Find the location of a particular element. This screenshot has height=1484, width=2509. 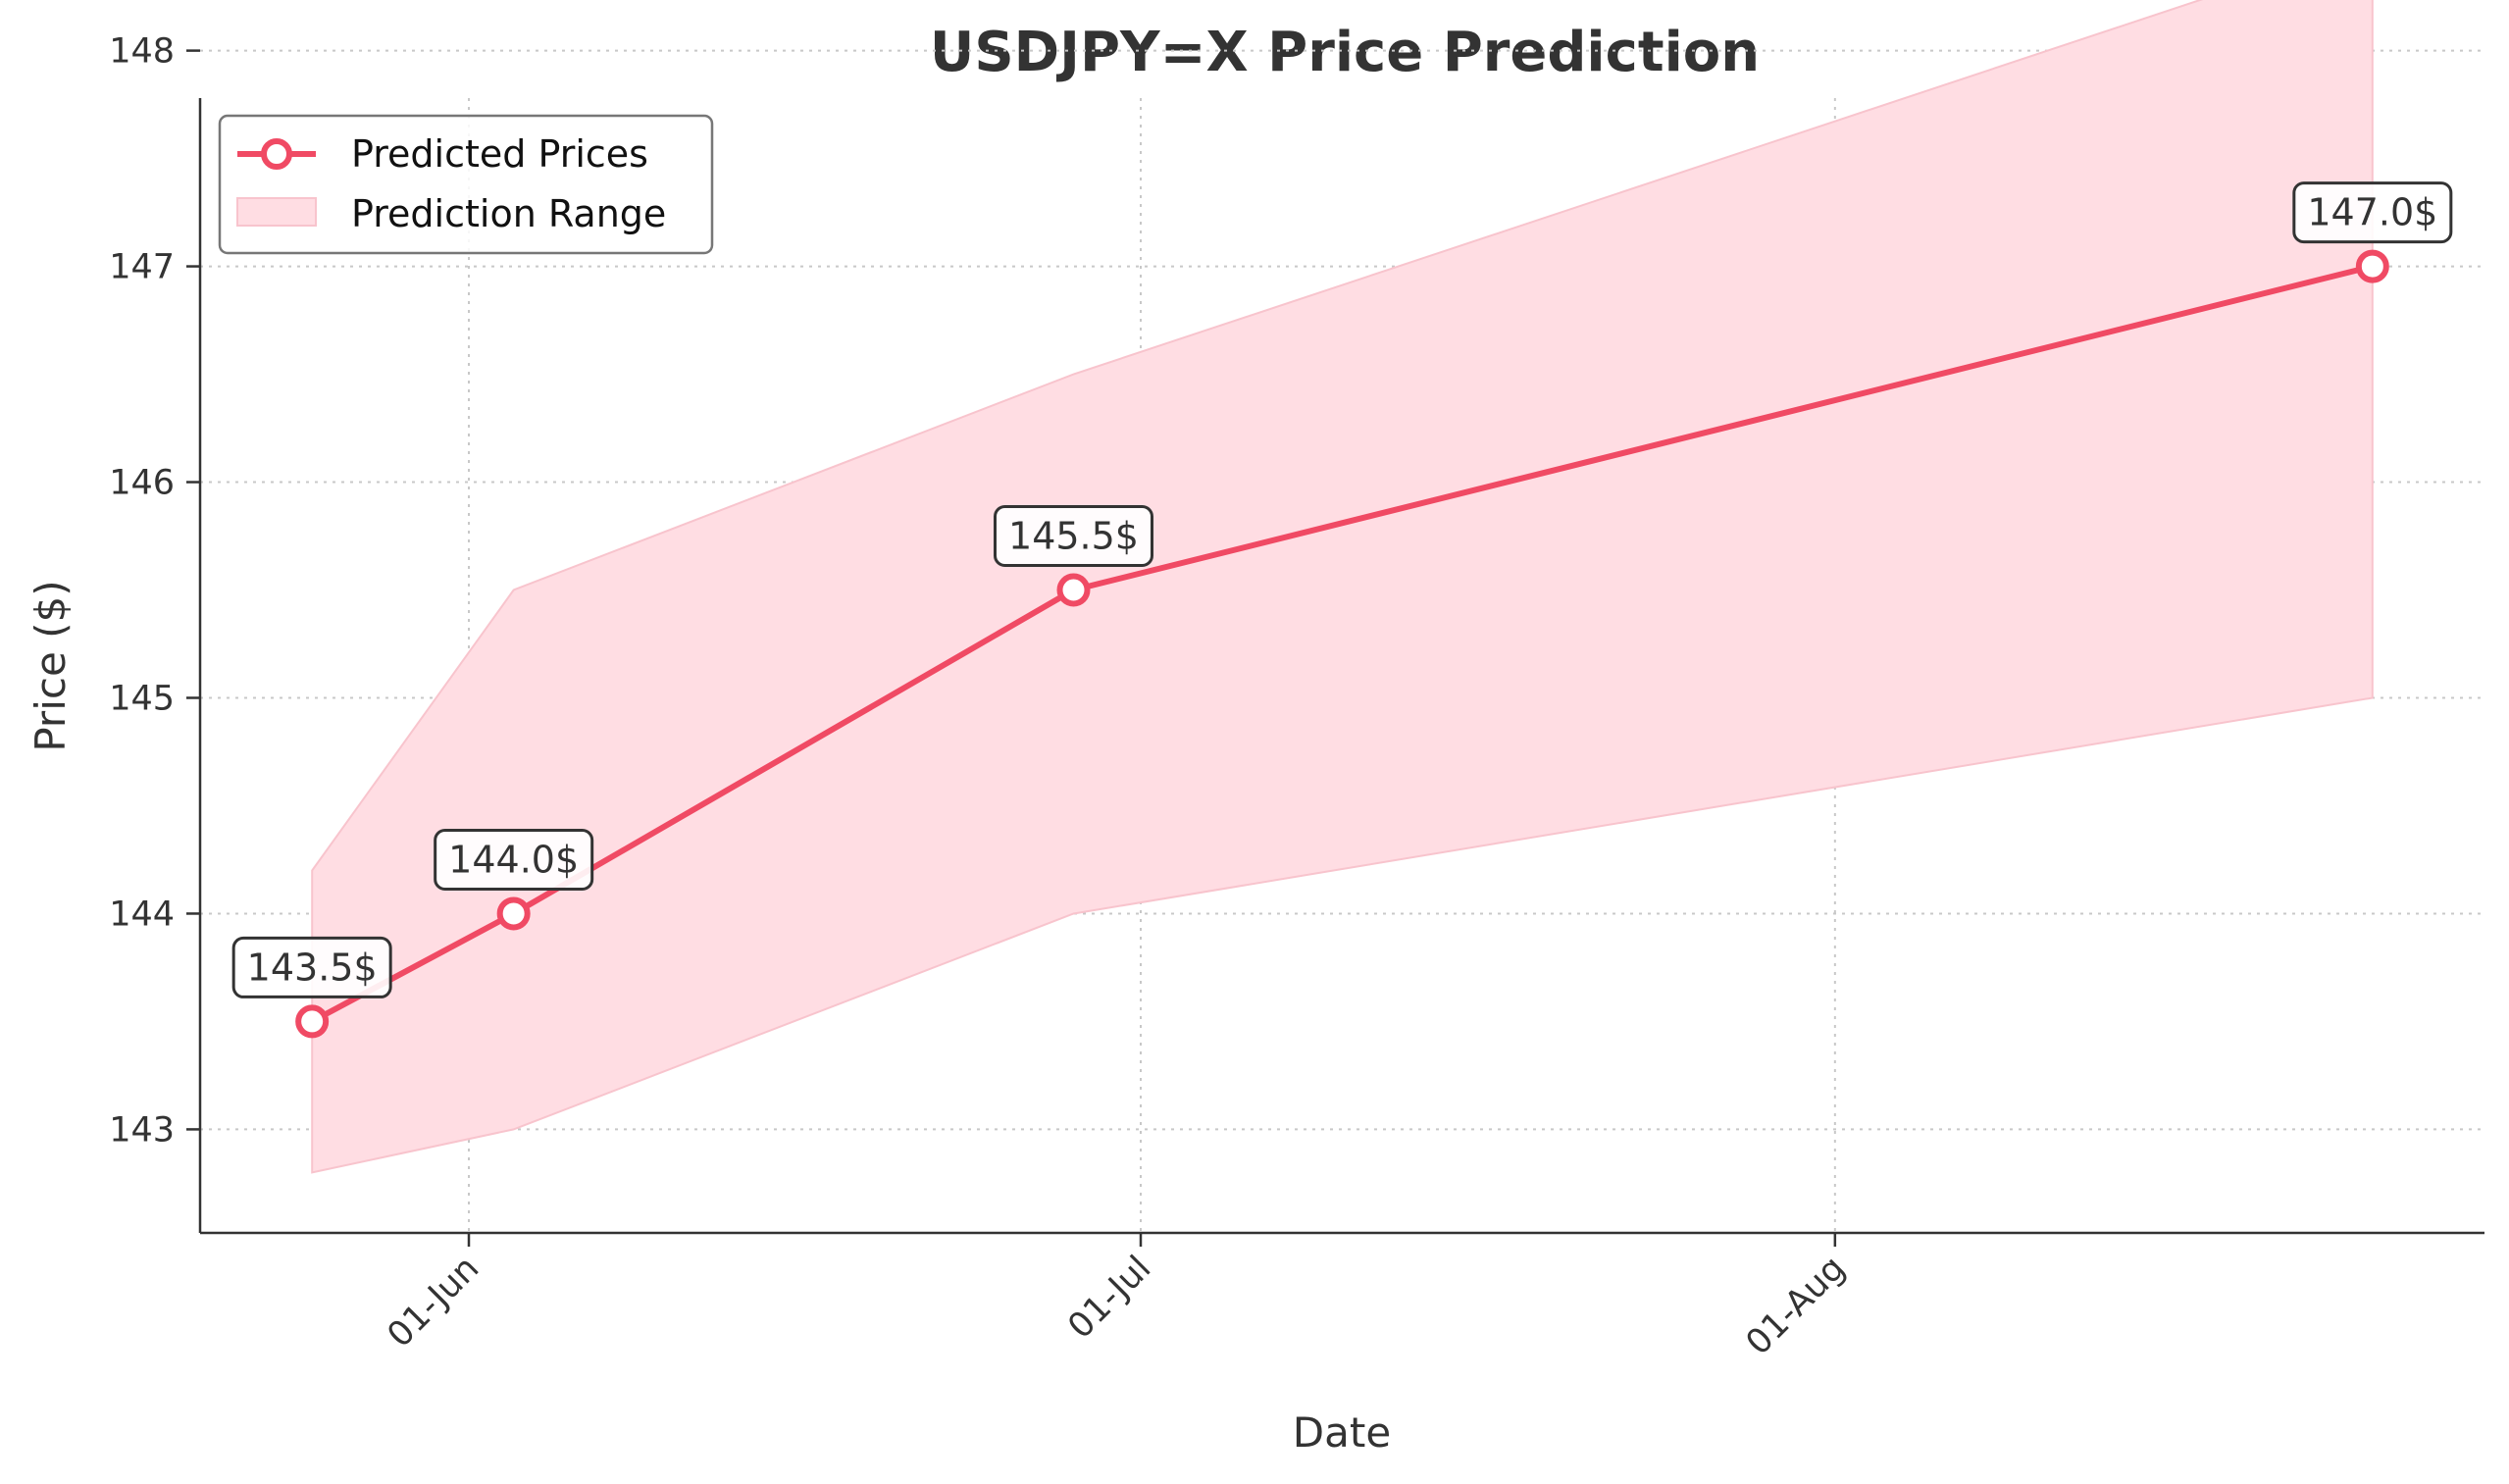

annotation-label: 143.5$ is located at coordinates (312, 967).